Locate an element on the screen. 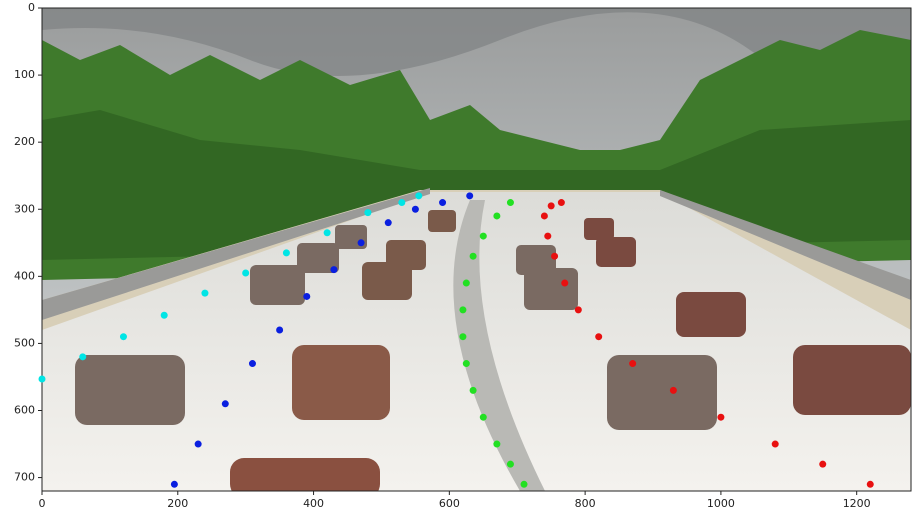 This screenshot has height=522, width=921. y-tick-label: 0 is located at coordinates (31, 7).